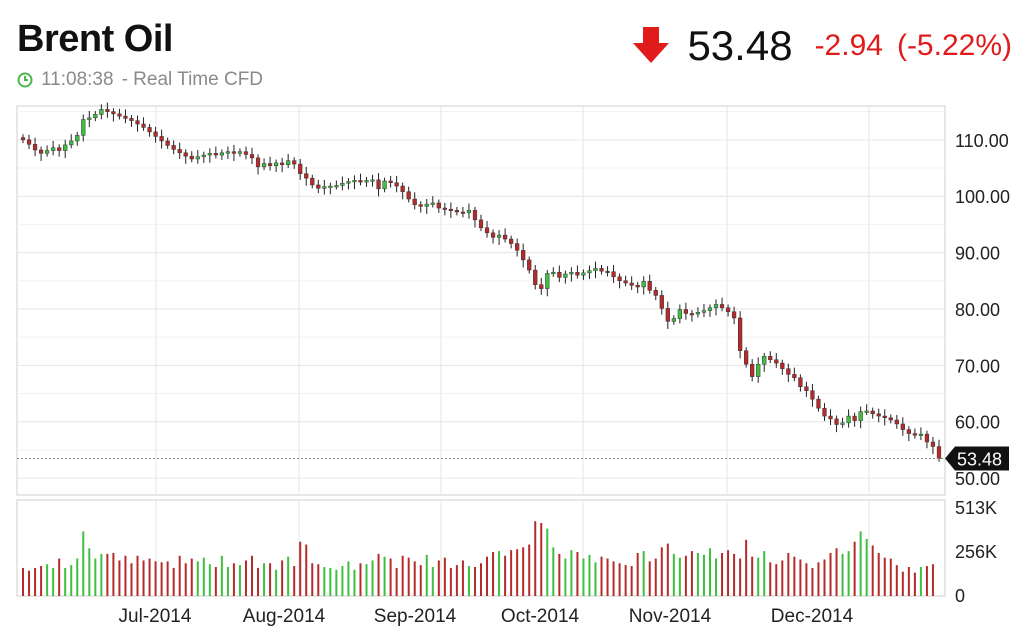  What do you see at coordinates (979, 459) in the screenshot?
I see `last-price-tag-label: 53.48` at bounding box center [979, 459].